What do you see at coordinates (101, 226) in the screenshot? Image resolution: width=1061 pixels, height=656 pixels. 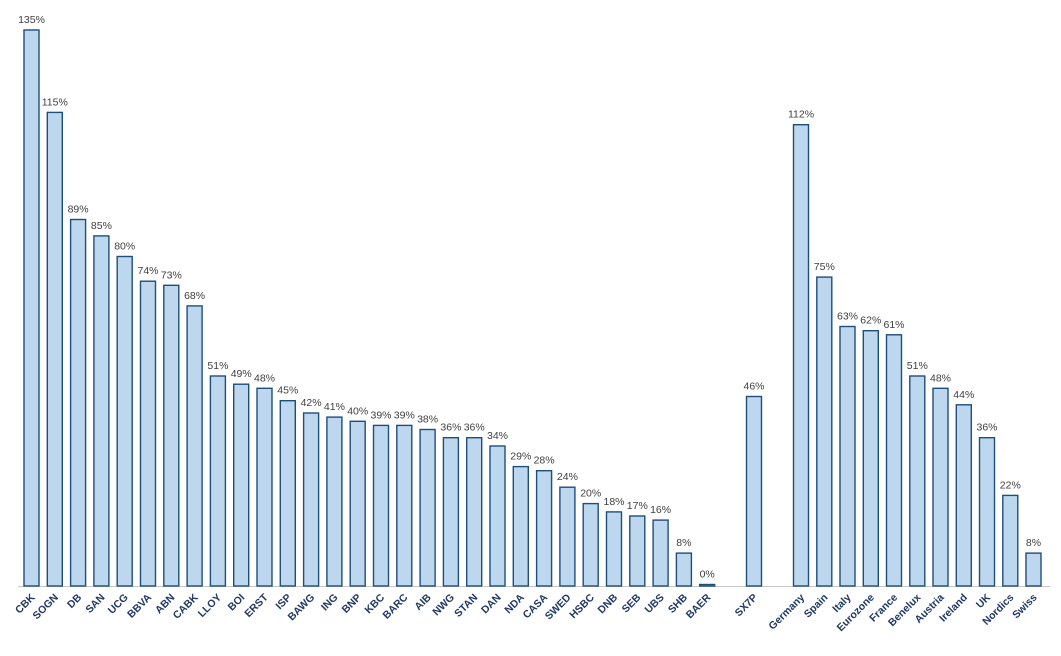 I see `data-label-san: 85%` at bounding box center [101, 226].